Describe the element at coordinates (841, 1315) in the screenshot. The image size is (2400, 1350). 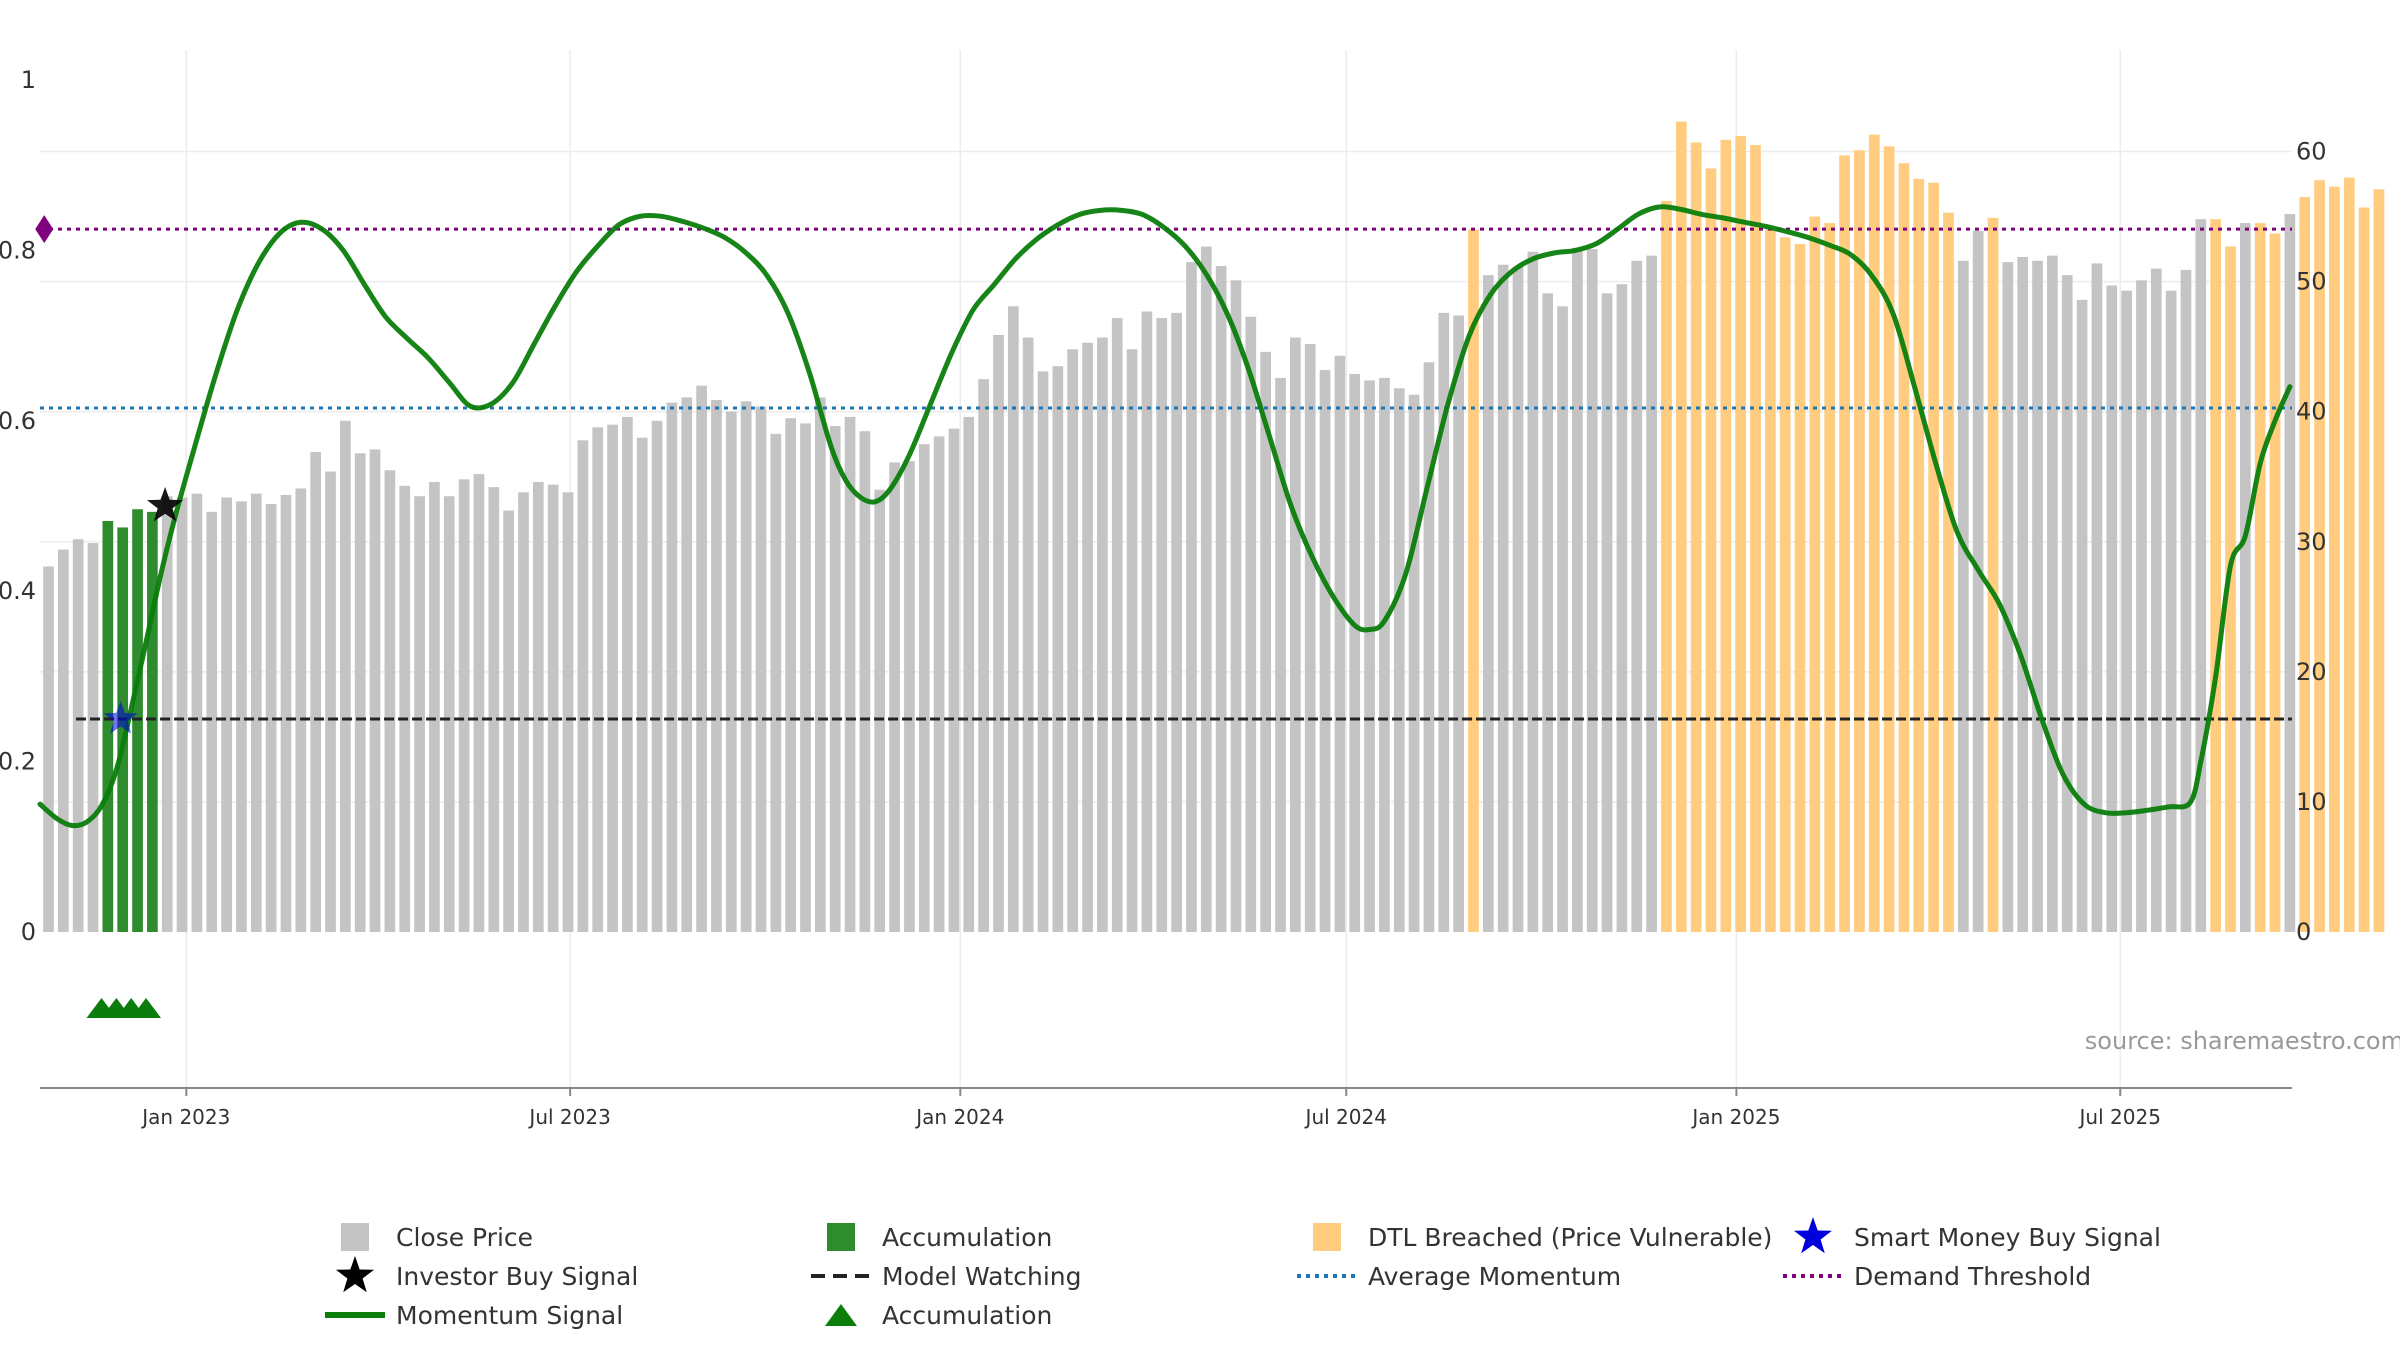
I see `legend-swatch-triangle-icon` at that location.